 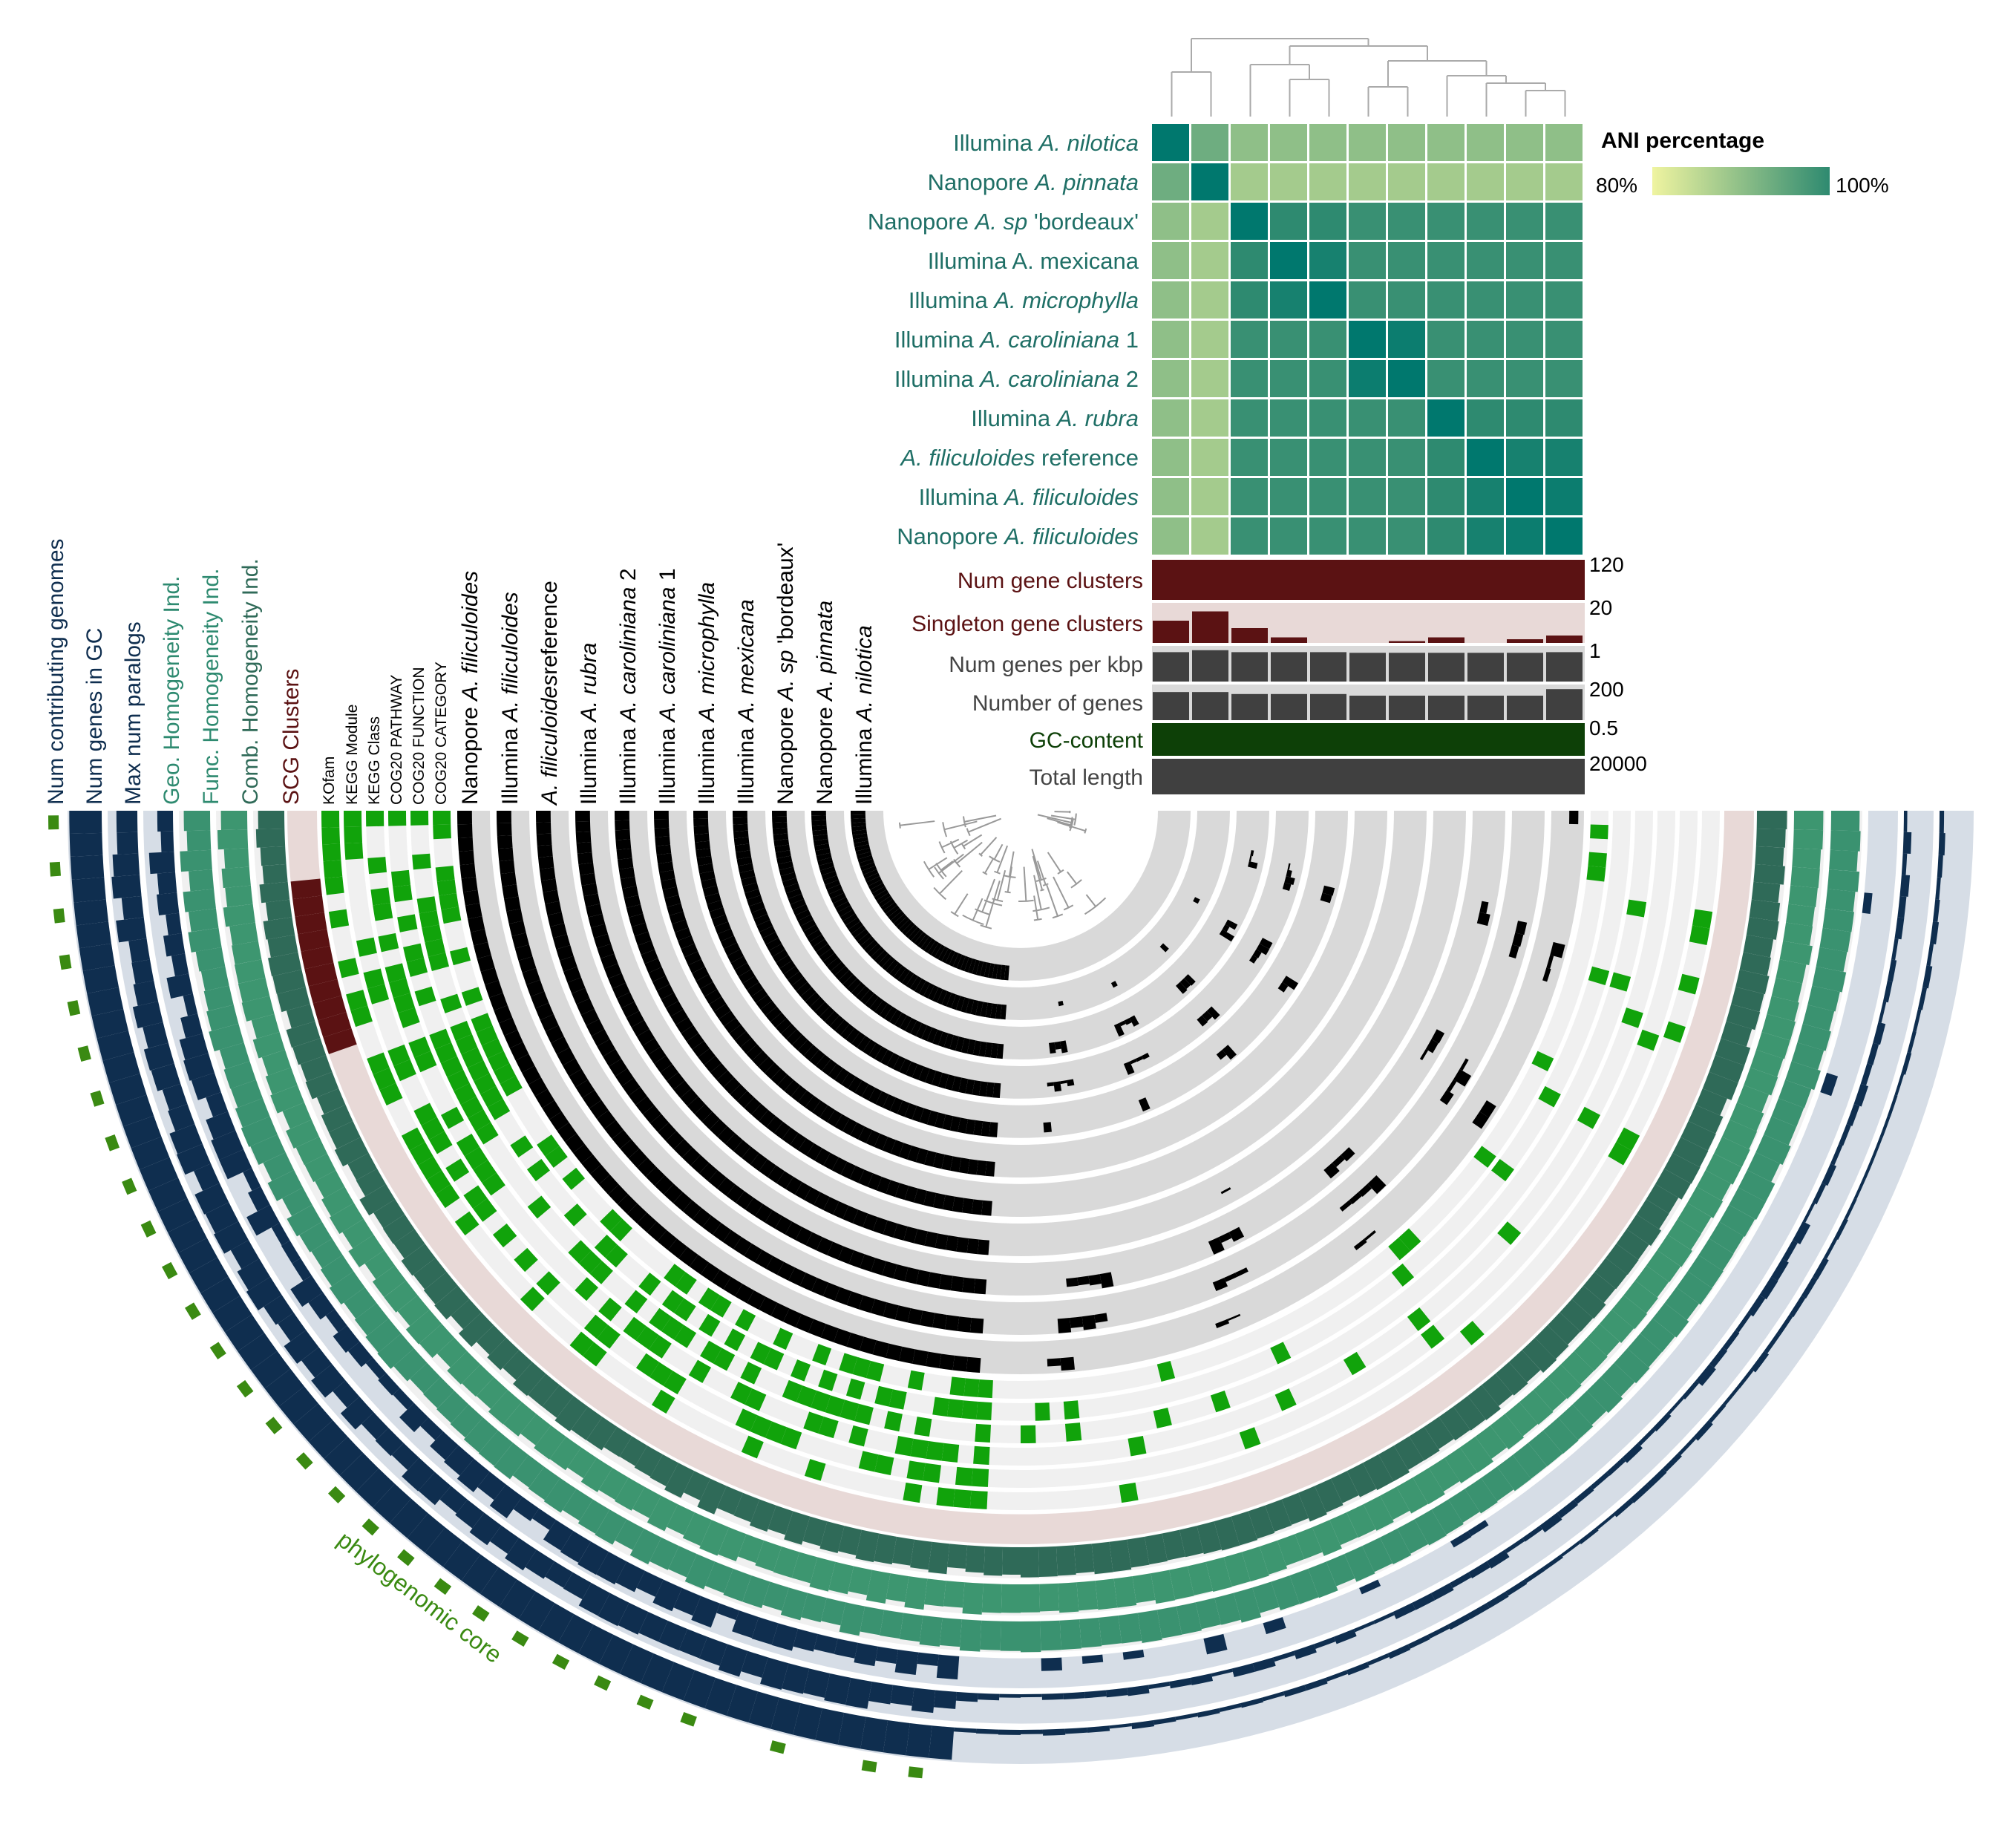 What do you see at coordinates (1055, 418) in the screenshot?
I see `genome-row-label: Illumina A. rubra` at bounding box center [1055, 418].